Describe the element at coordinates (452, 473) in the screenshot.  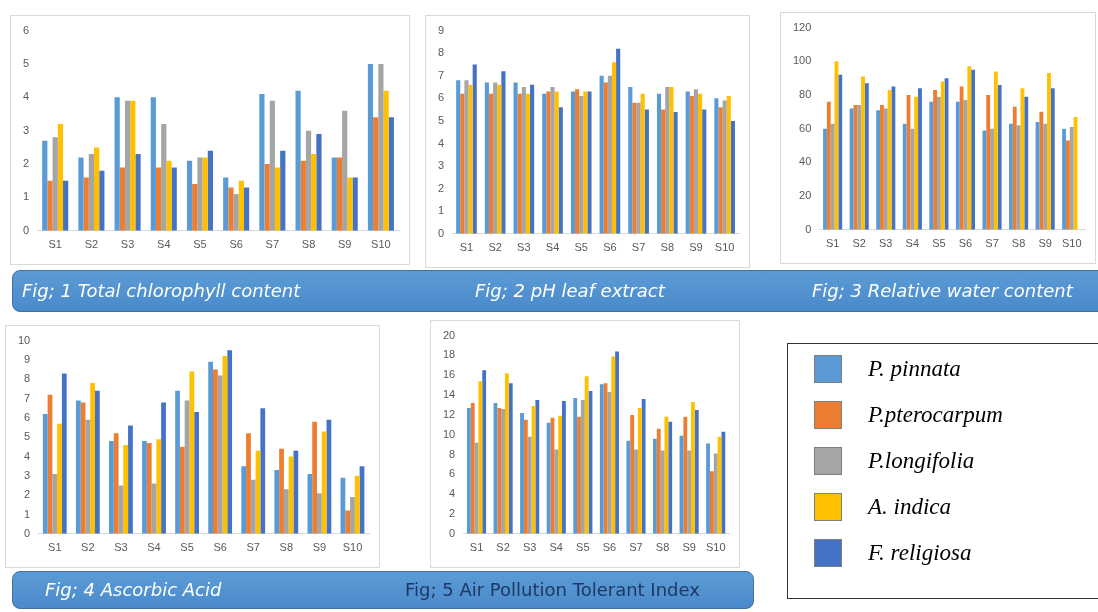
I see `y-tick-label: 6` at that location.